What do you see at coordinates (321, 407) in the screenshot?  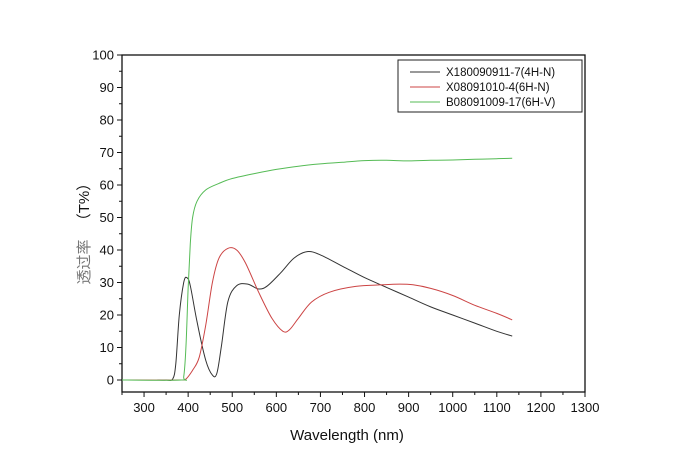 I see `x-tick-label: 700` at bounding box center [321, 407].